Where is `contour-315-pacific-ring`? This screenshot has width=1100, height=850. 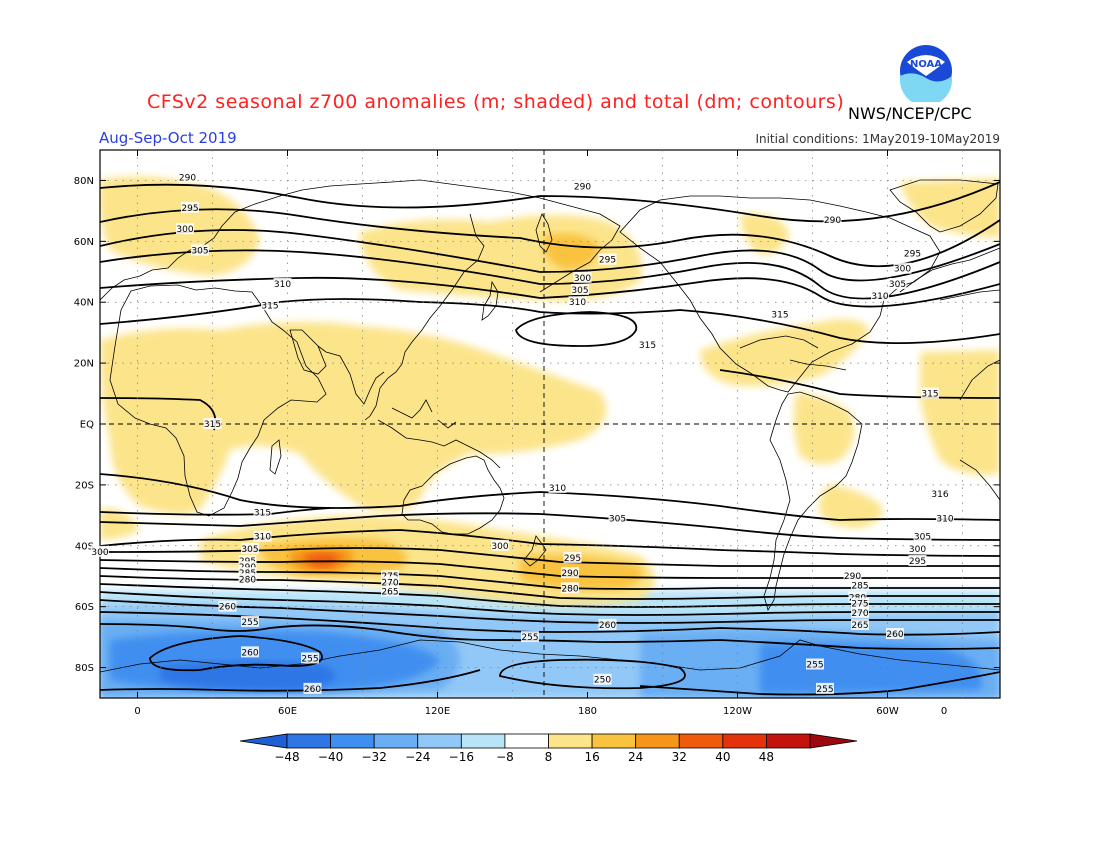 contour-315-pacific-ring is located at coordinates (576, 329).